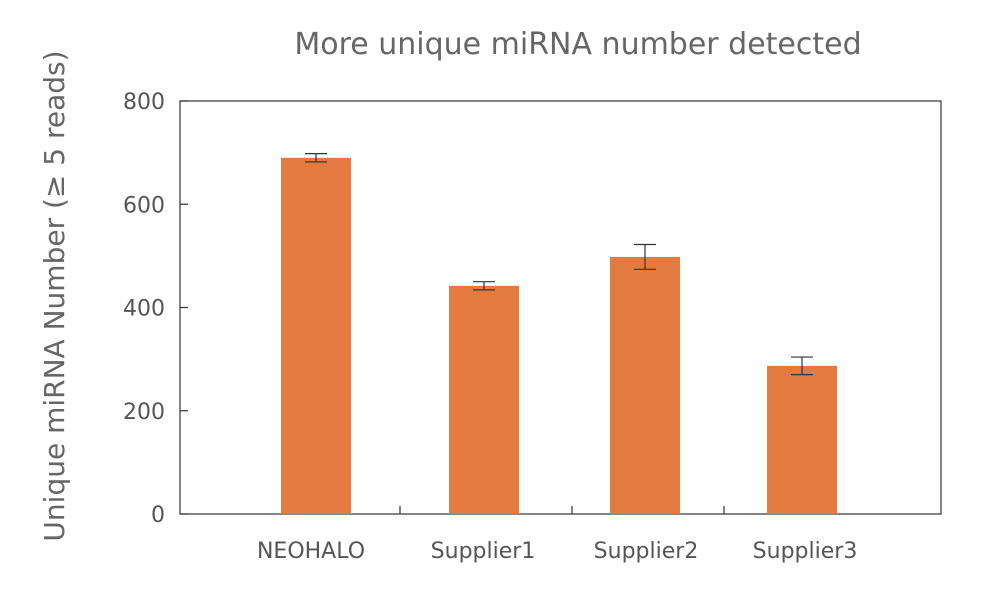  Describe the element at coordinates (144, 102) in the screenshot. I see `y-tick-label: 800` at that location.